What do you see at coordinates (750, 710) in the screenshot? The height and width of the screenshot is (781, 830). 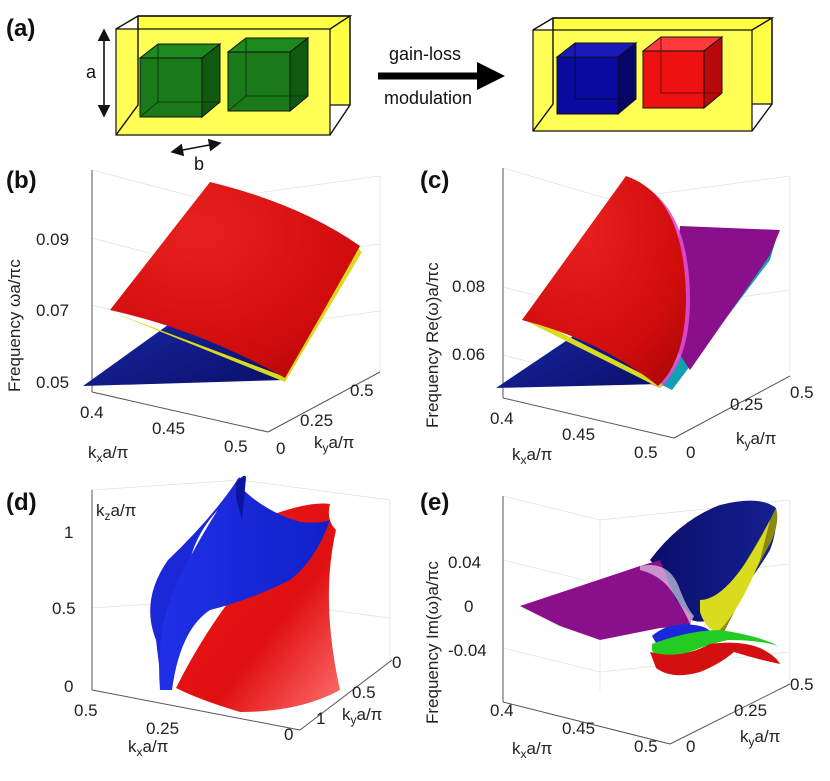 I see `y-tick-e-1: 0.25` at bounding box center [750, 710].